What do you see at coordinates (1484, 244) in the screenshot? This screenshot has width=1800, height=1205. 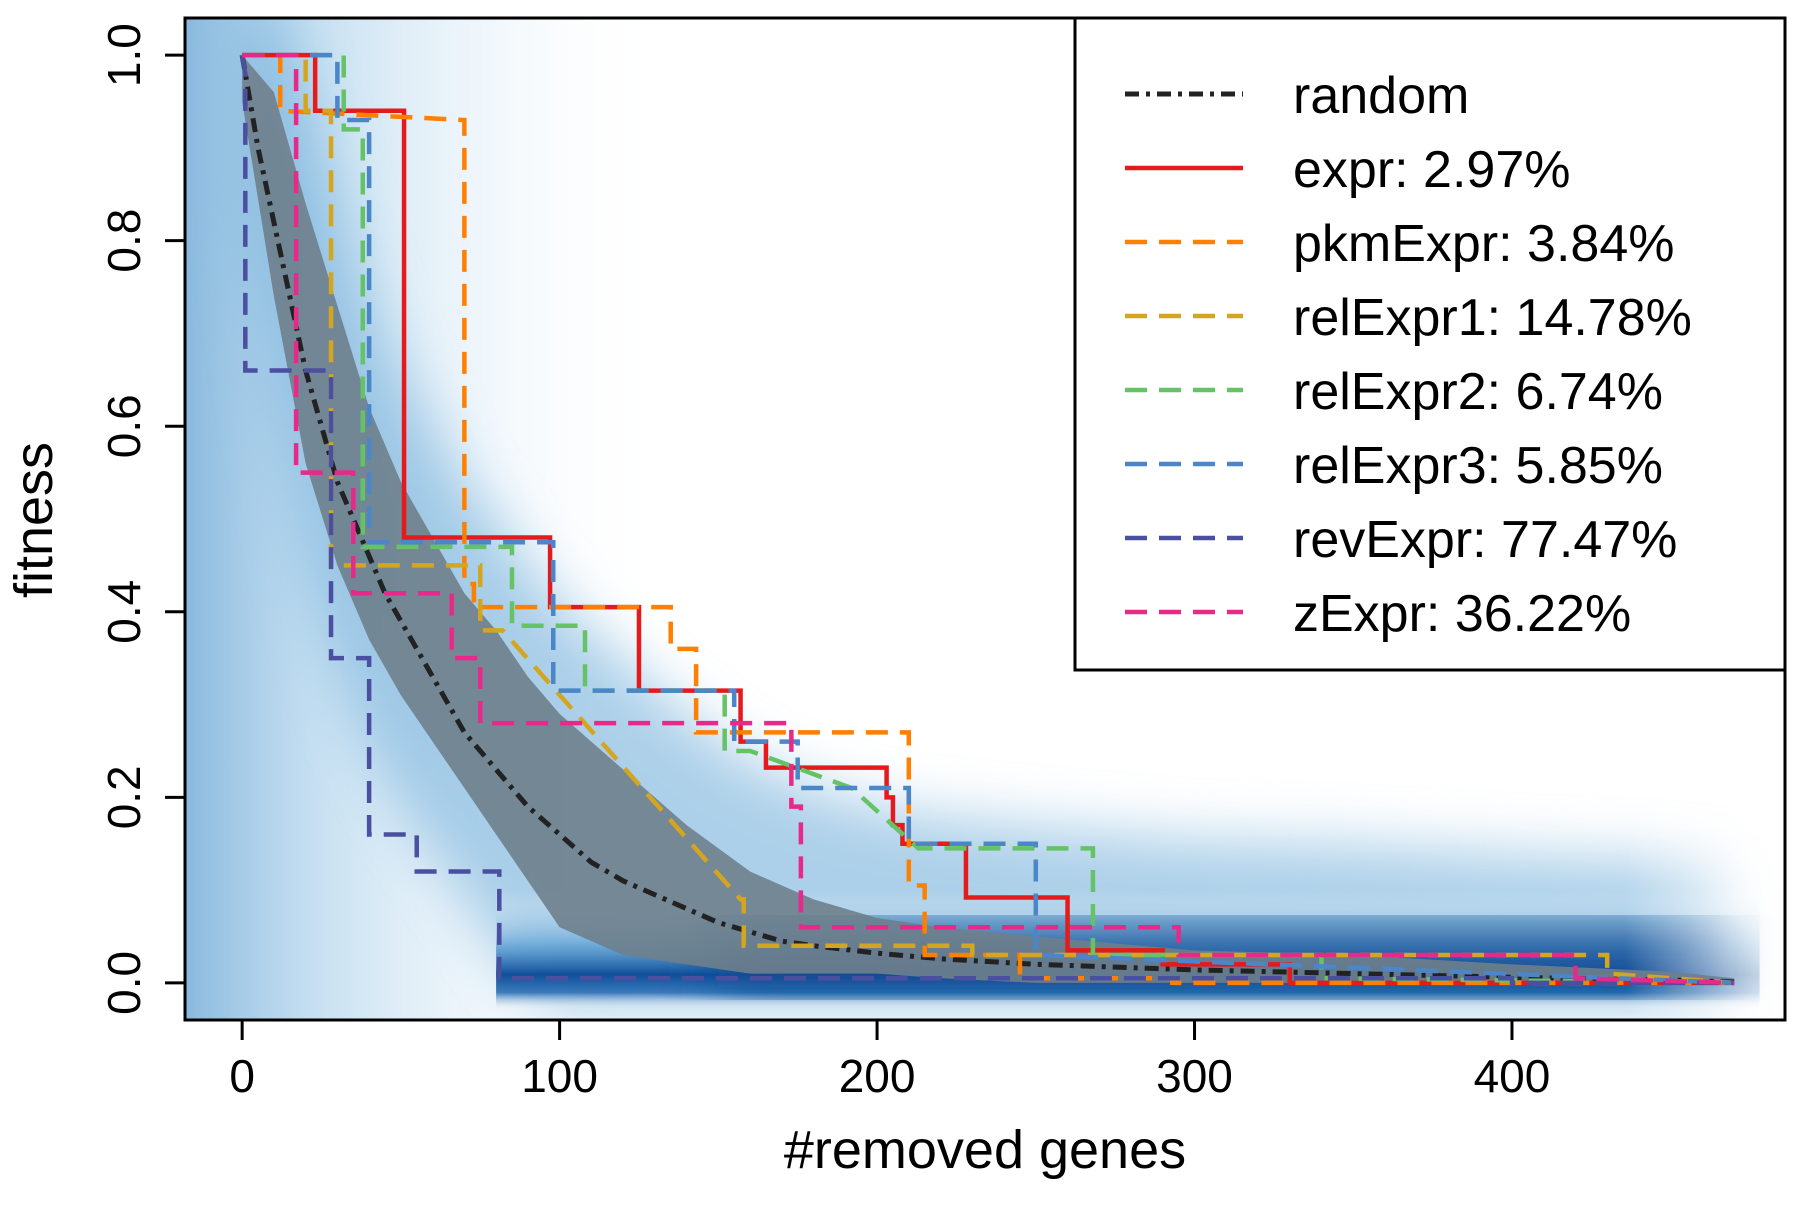 I see `legend-label-2: pkmExpr: 3.84%` at bounding box center [1484, 244].